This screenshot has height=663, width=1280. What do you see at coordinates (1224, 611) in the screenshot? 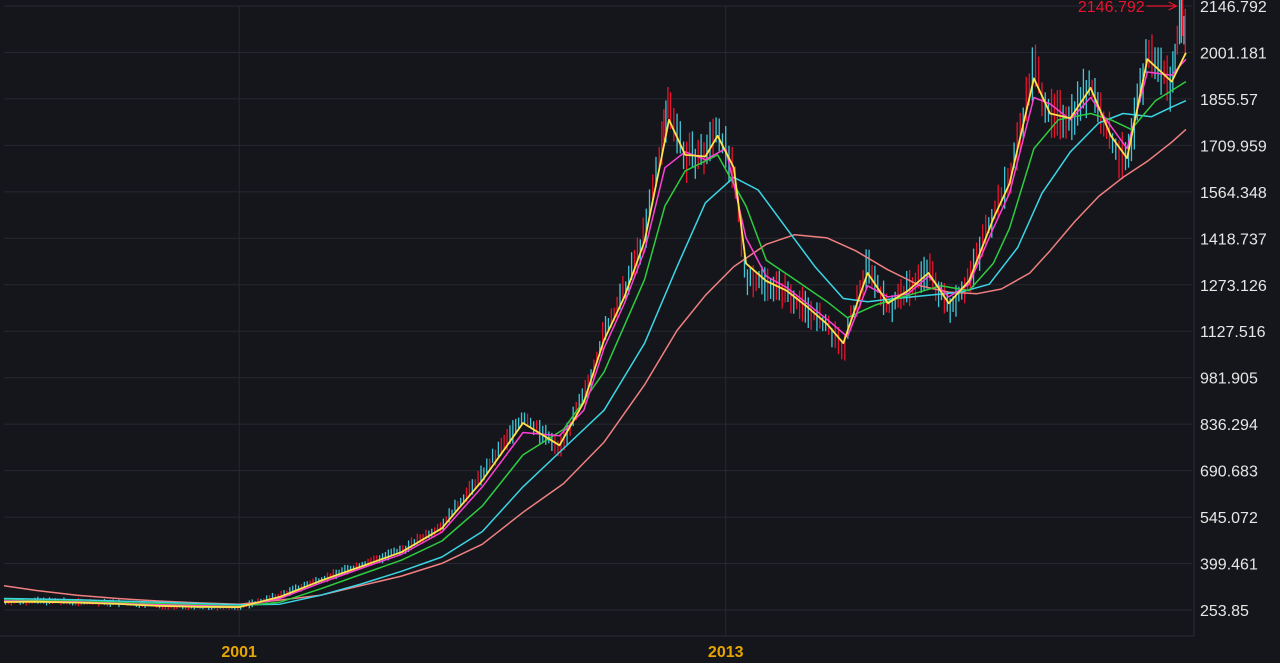
I see `y-tick-label: 253.85` at bounding box center [1224, 611].